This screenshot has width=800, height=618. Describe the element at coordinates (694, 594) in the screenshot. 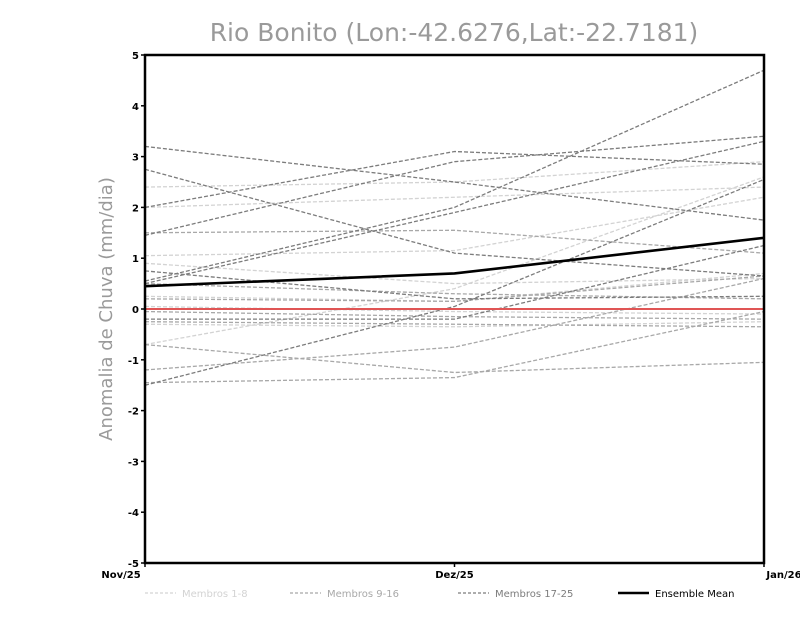

I see `legend-label: Ensemble Mean` at that location.